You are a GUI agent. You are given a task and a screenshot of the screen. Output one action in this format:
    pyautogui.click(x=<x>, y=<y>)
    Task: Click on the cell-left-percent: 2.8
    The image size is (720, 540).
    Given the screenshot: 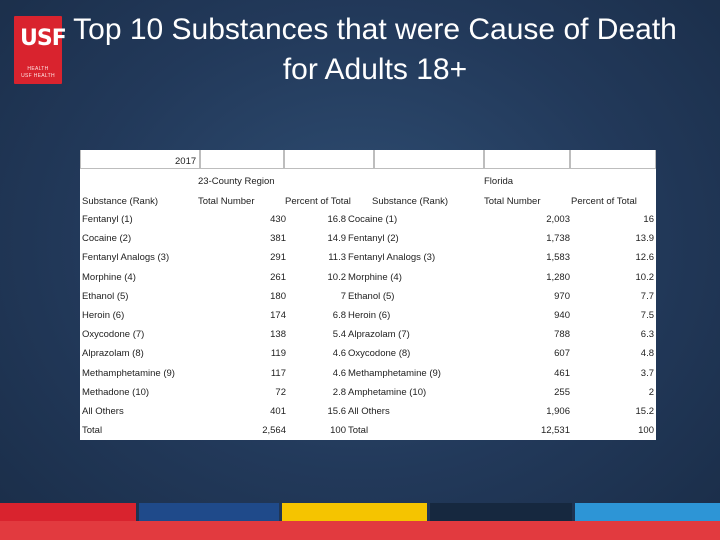 What is the action you would take?
    pyautogui.click(x=339, y=392)
    